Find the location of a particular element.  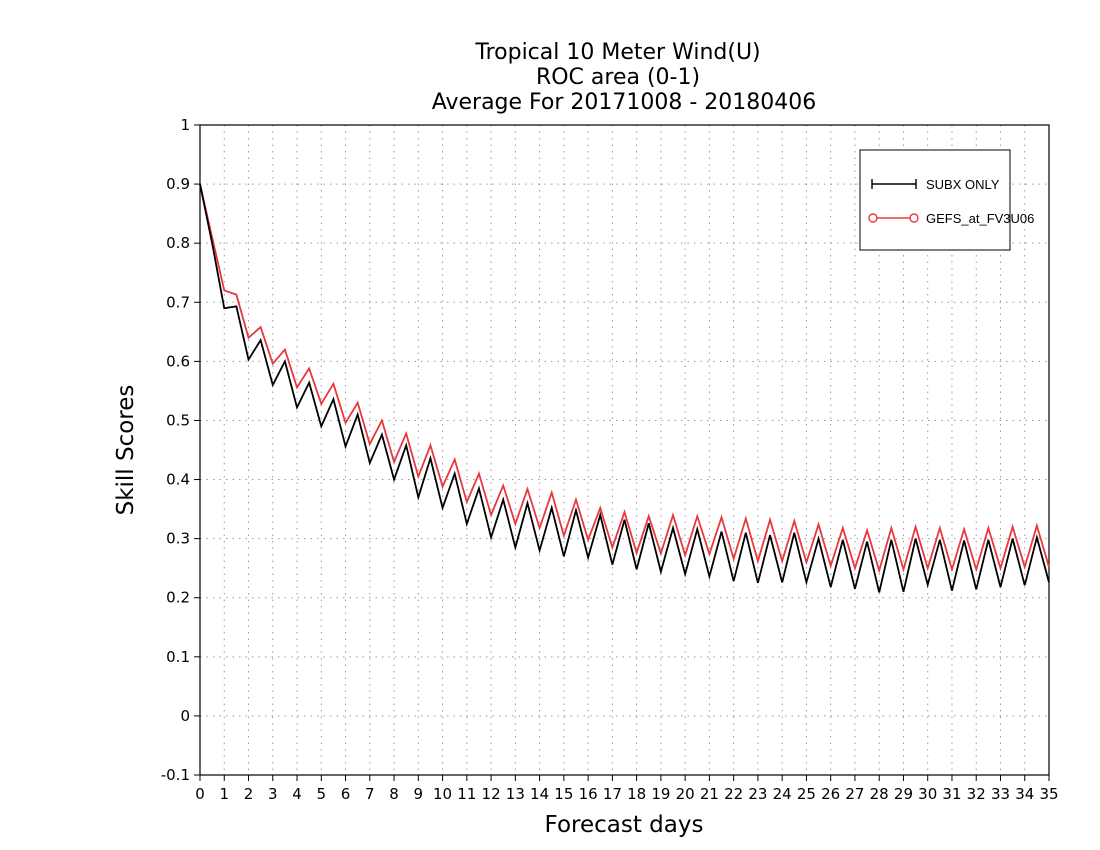

x-tick-label: 8 is located at coordinates (394, 794).